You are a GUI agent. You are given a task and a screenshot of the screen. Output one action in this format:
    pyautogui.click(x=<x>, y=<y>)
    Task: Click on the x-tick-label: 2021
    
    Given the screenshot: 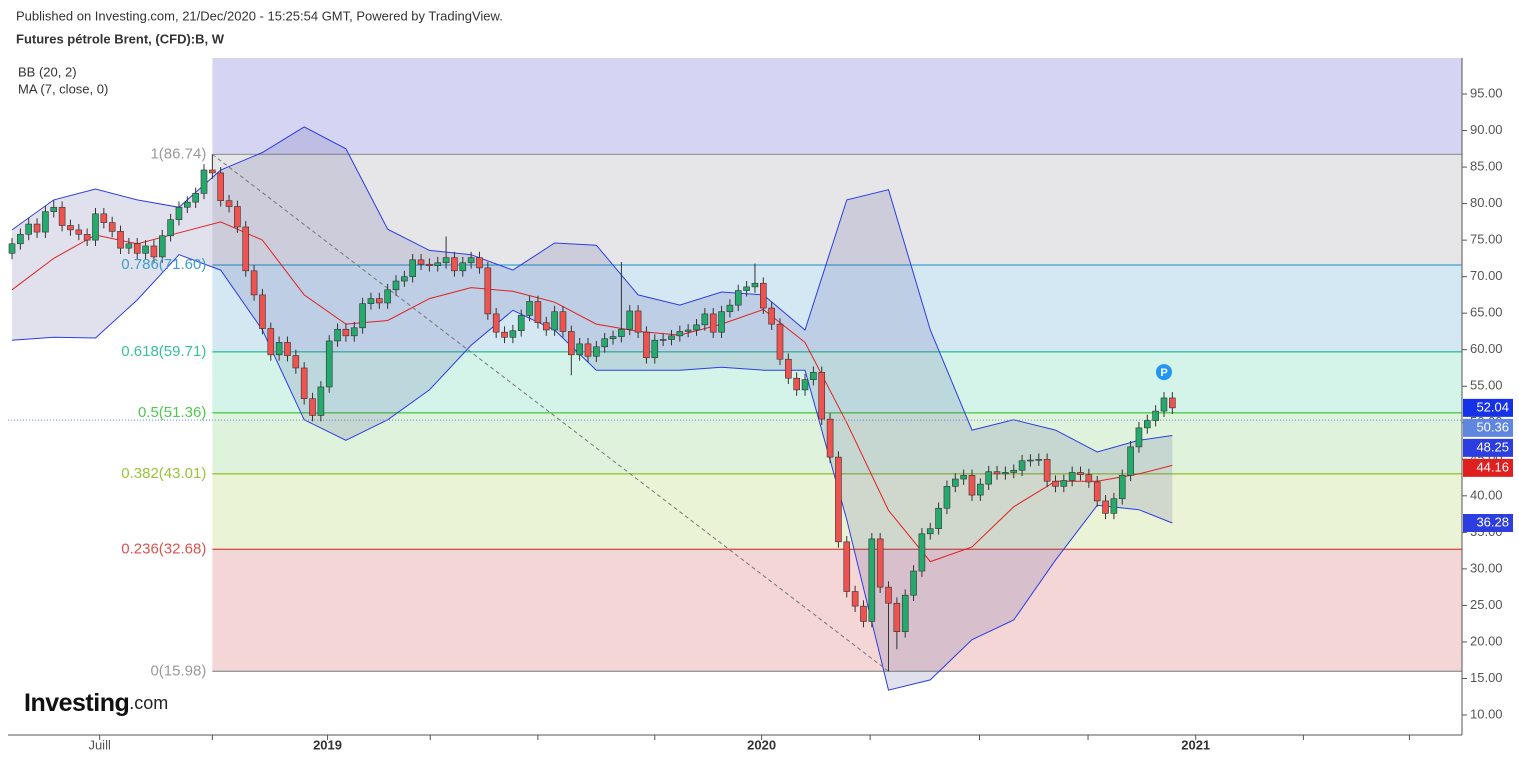 What is the action you would take?
    pyautogui.click(x=1195, y=744)
    